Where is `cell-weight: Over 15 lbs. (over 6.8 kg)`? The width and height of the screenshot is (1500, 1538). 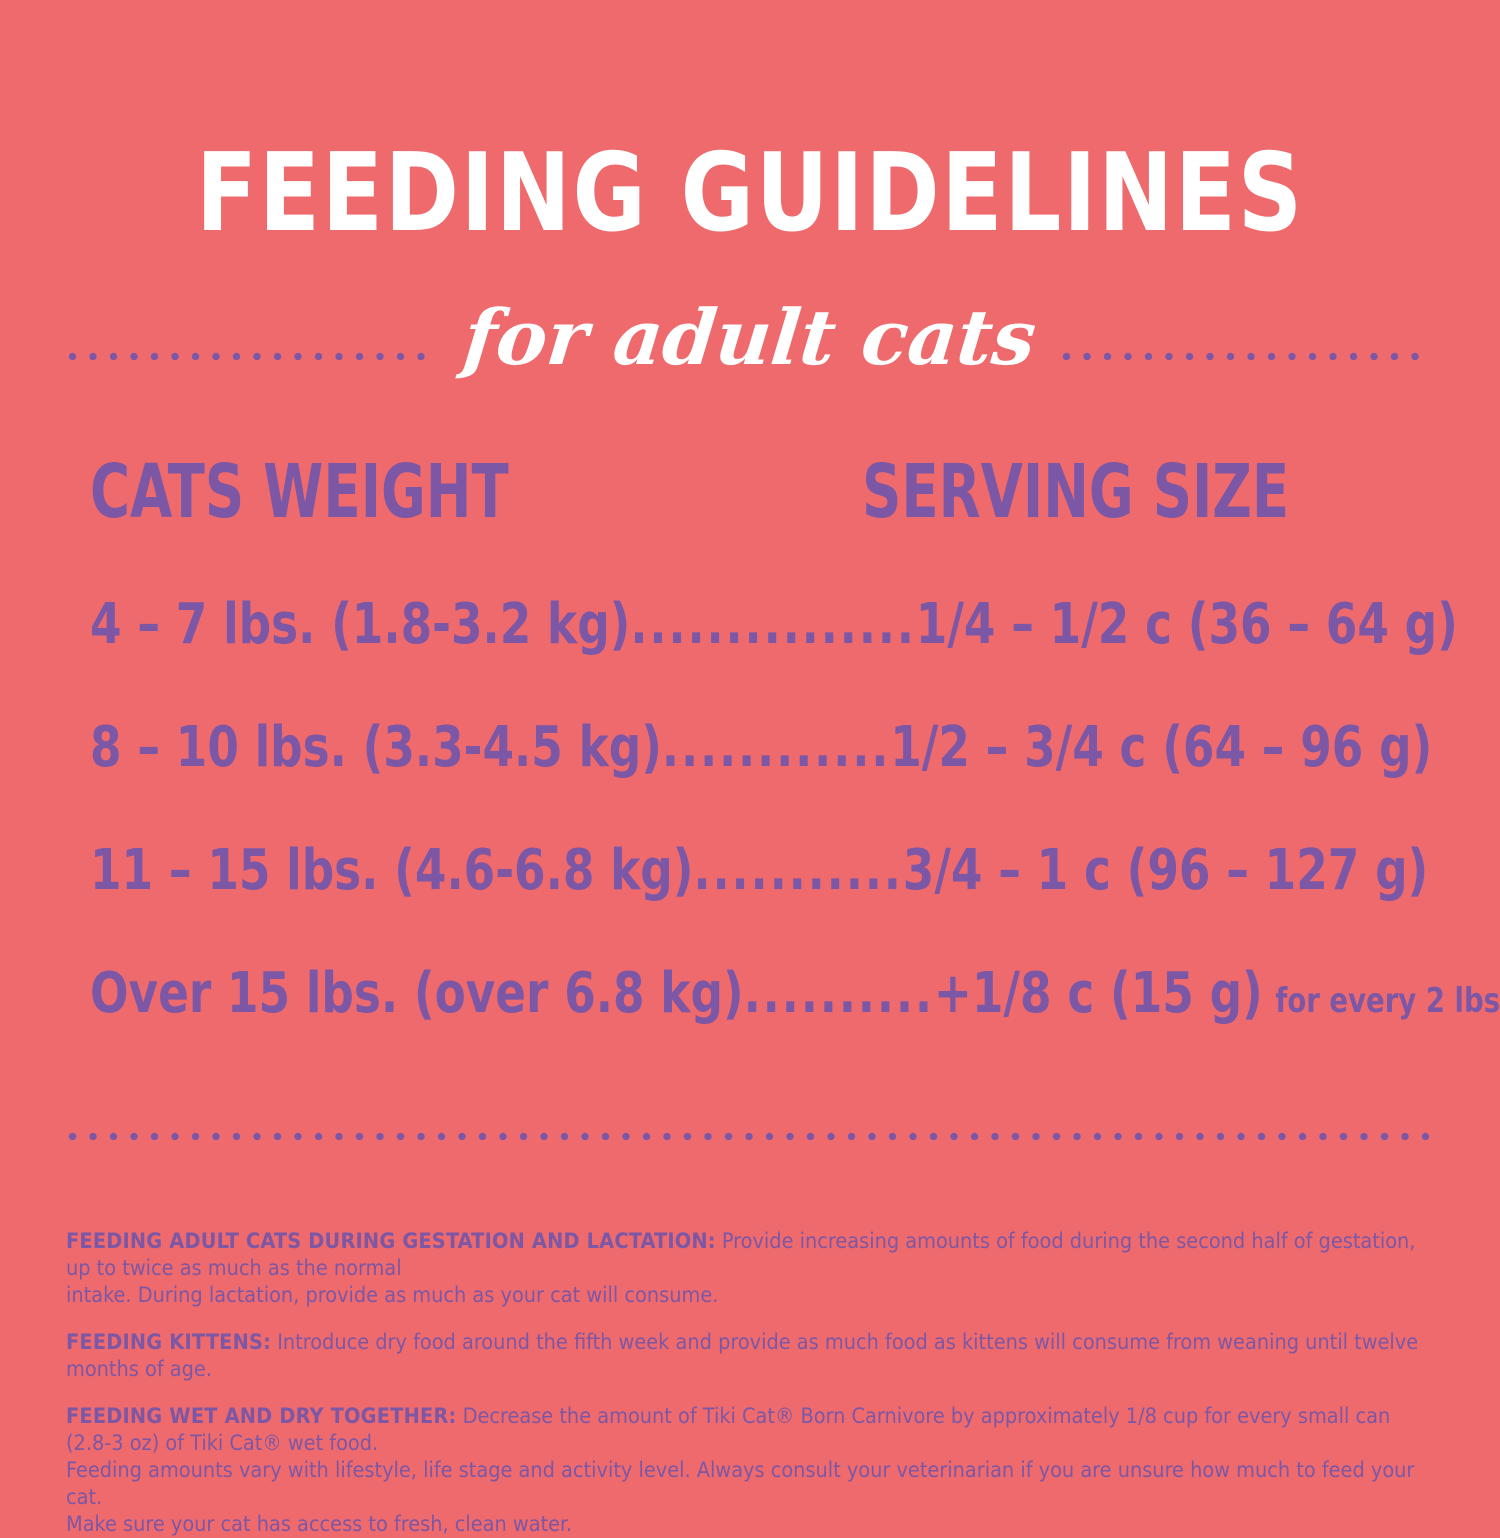
cell-weight: Over 15 lbs. (over 6.8 kg) is located at coordinates (417, 993).